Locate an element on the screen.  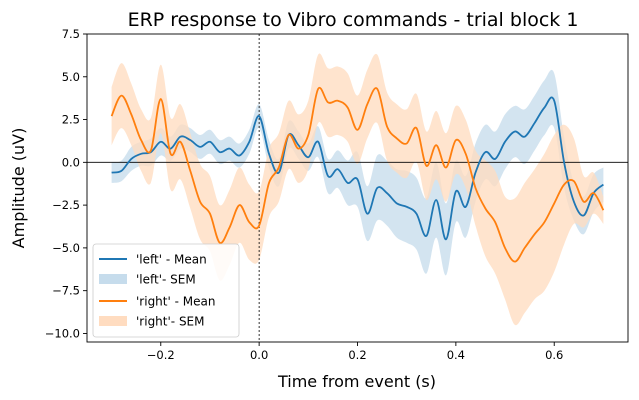
x-tick-label: 0.4 is located at coordinates (456, 355).